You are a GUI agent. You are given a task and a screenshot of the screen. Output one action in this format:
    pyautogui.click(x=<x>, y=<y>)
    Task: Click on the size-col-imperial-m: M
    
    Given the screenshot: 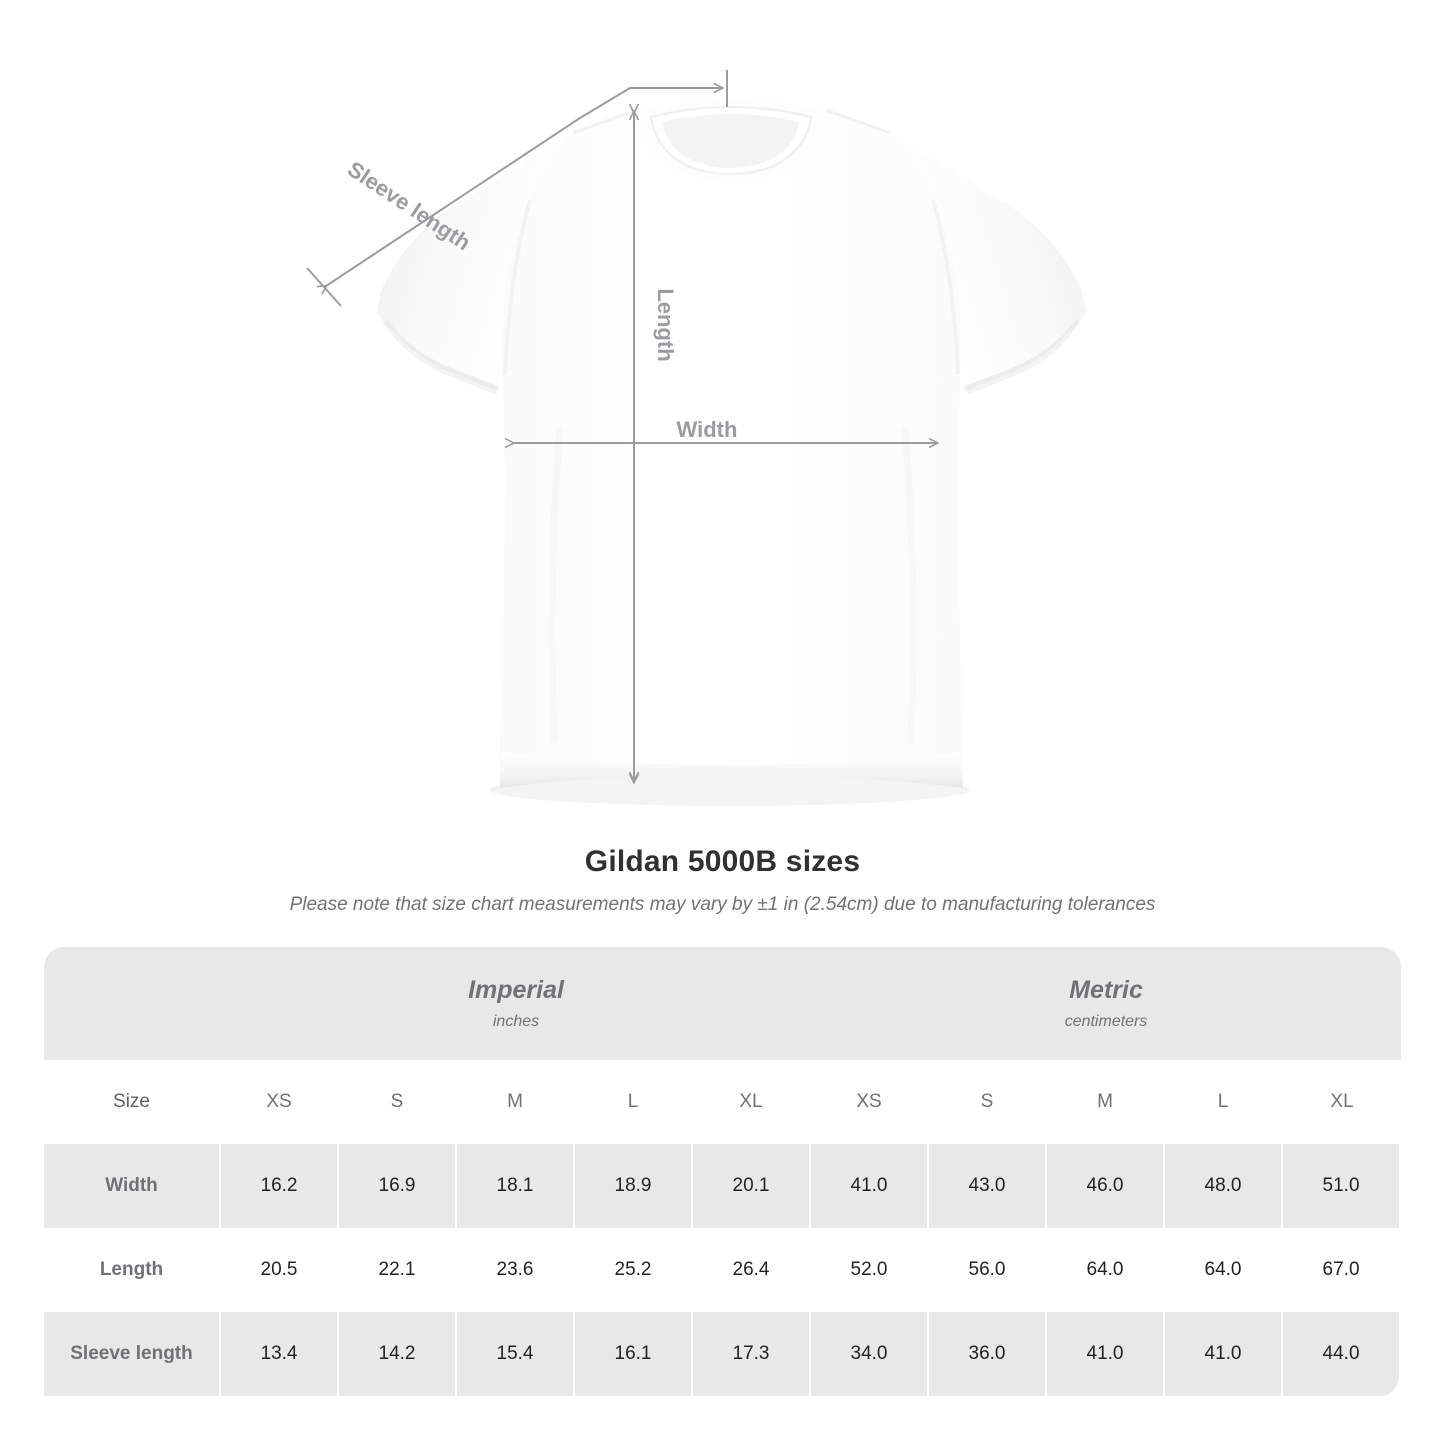 What is the action you would take?
    pyautogui.click(x=516, y=1102)
    